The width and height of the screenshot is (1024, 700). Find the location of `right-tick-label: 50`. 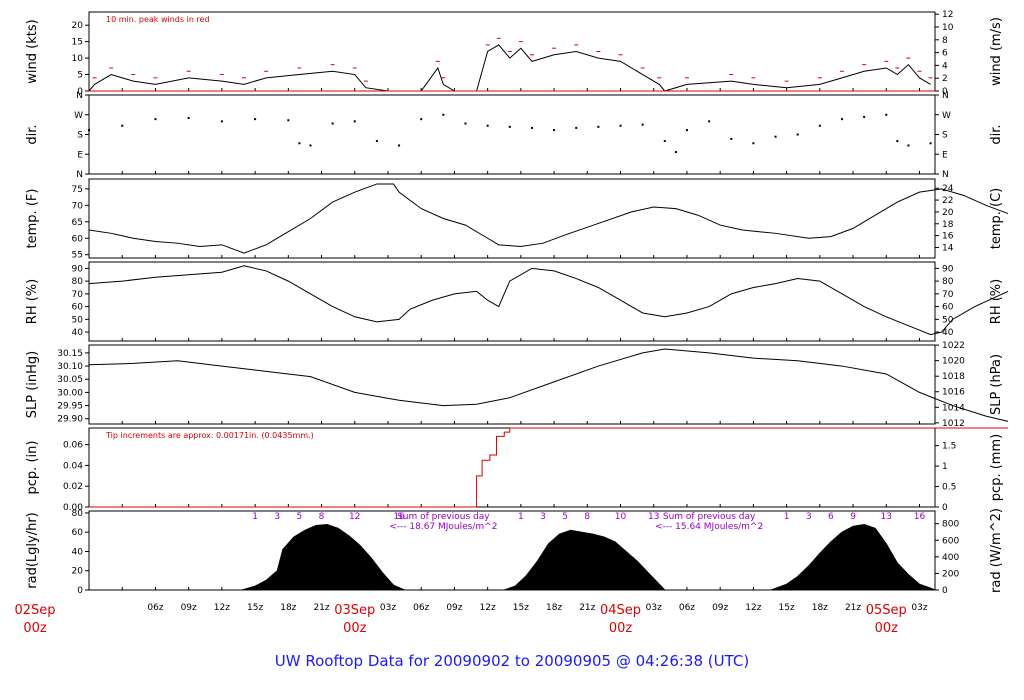

right-tick-label: 50 is located at coordinates (948, 320).